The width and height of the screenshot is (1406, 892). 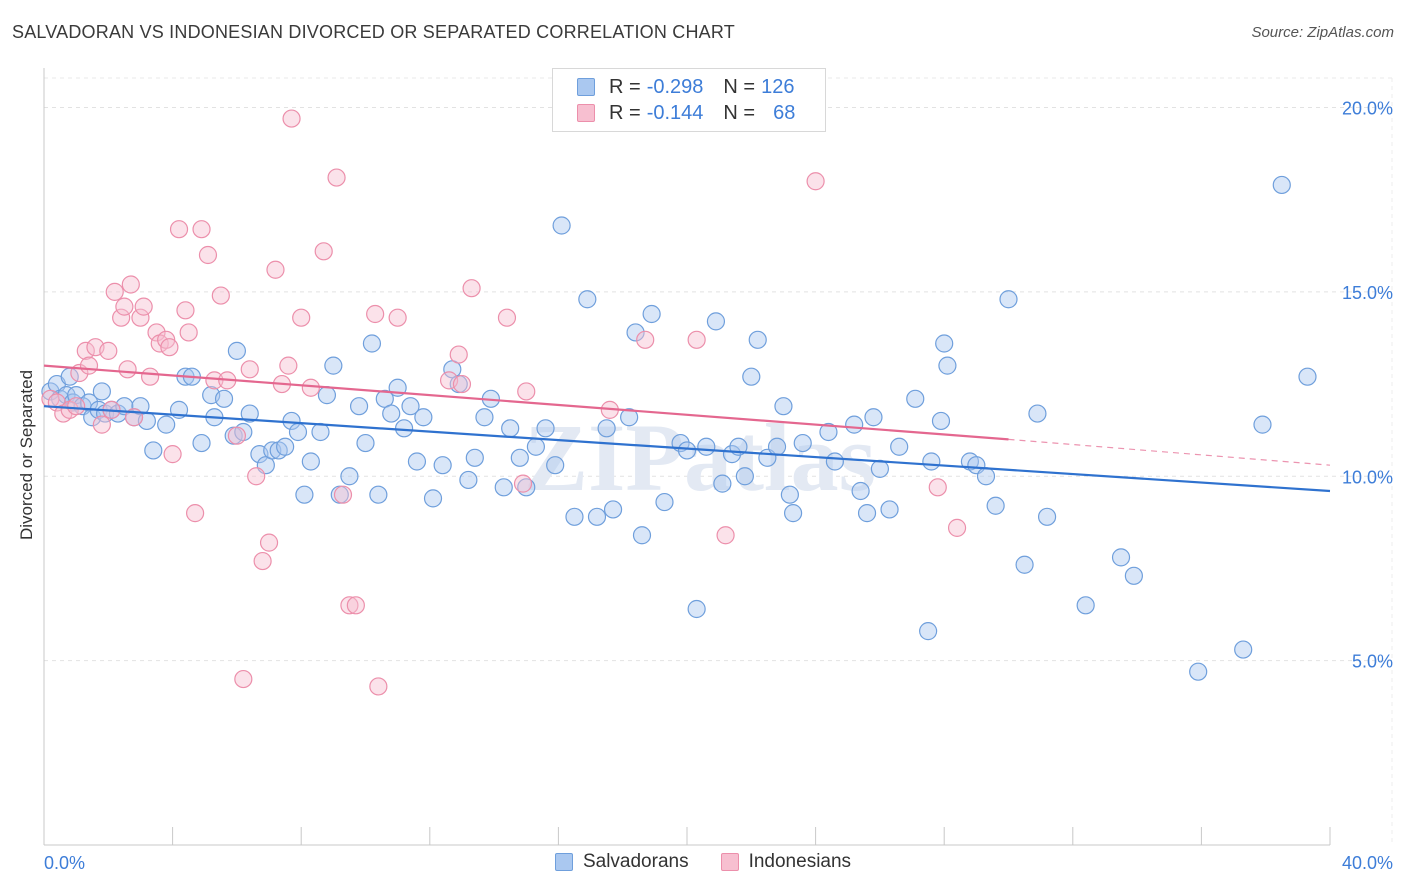 I want to click on x-tick-label: 40.0%, so click(x=1367, y=863).